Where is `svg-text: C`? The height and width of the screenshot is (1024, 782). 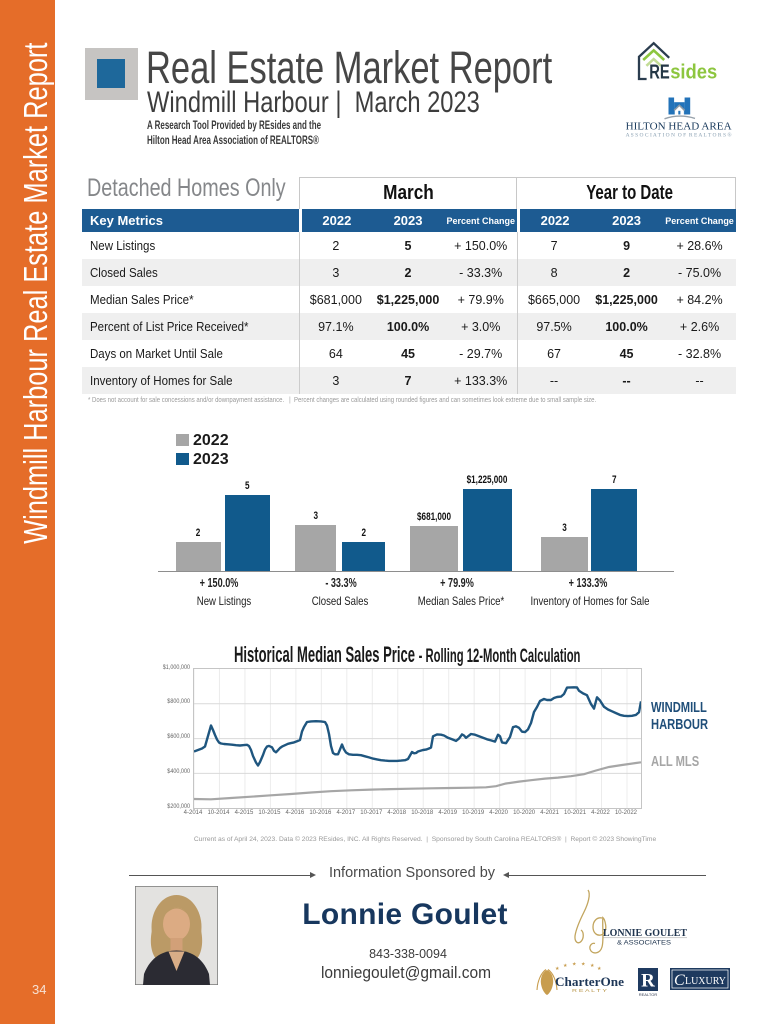 svg-text: C is located at coordinates (679, 980).